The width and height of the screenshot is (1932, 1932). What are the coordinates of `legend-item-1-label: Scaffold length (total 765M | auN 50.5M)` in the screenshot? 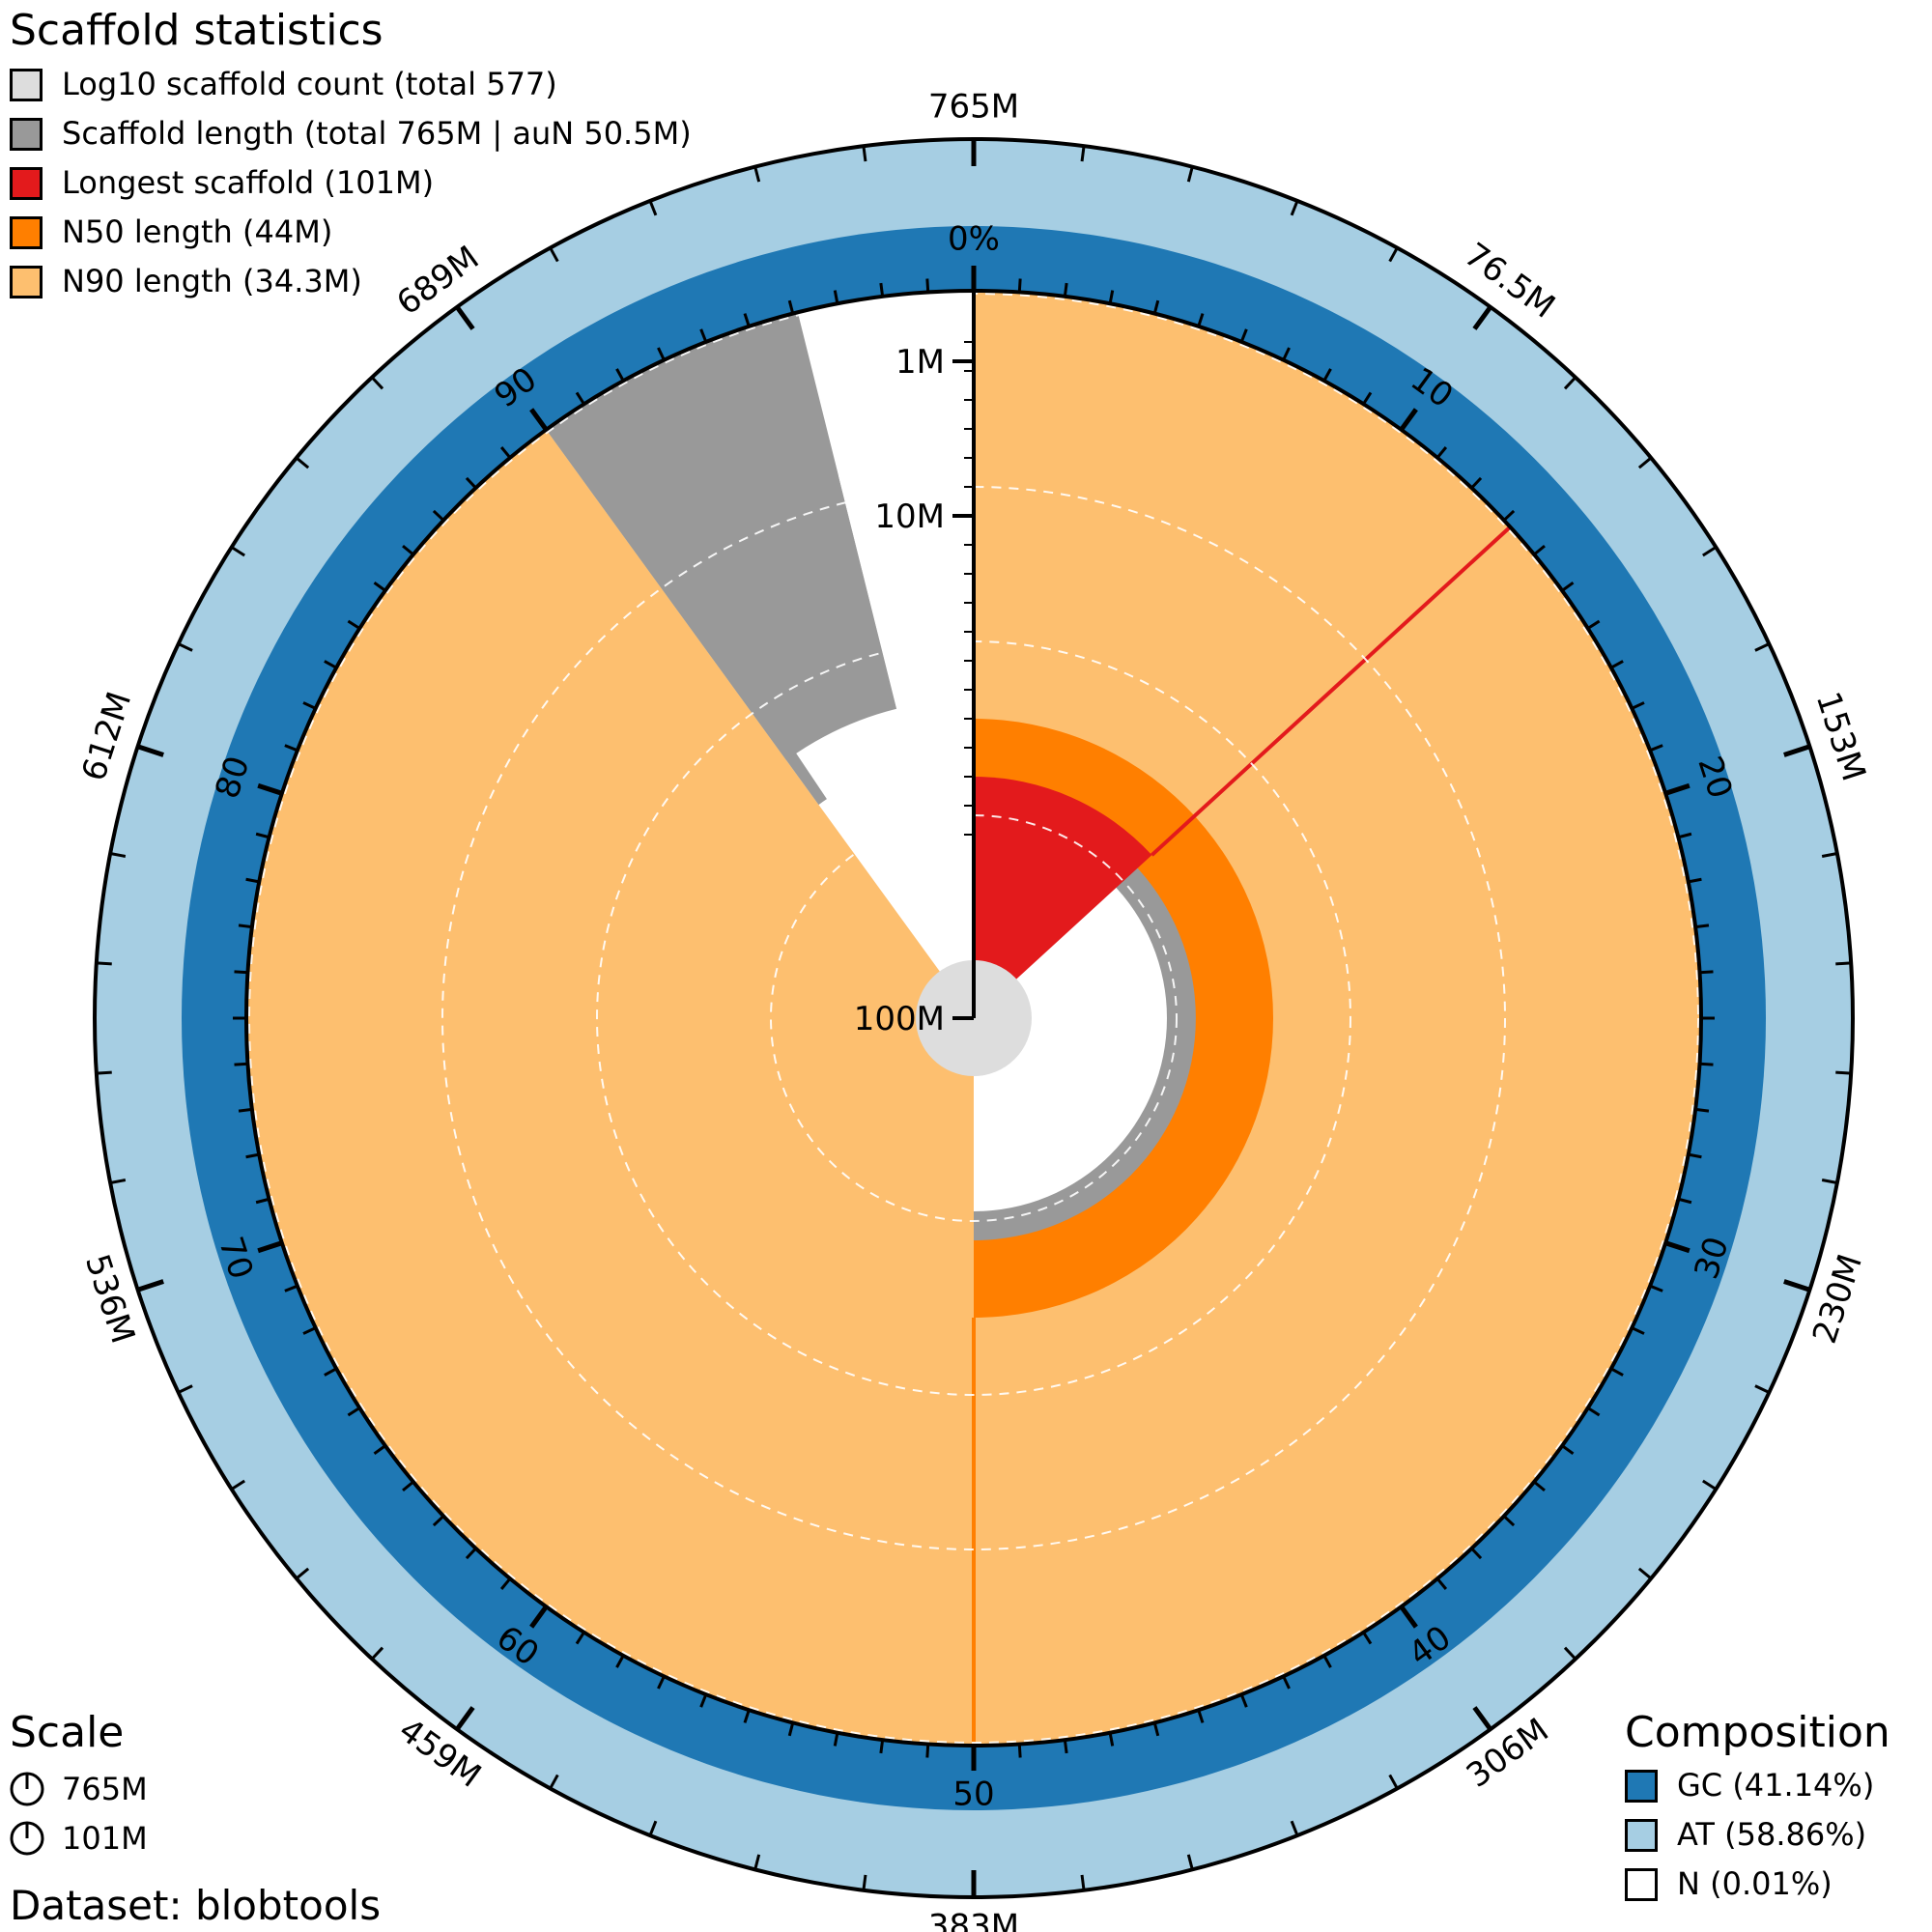 It's located at (377, 133).